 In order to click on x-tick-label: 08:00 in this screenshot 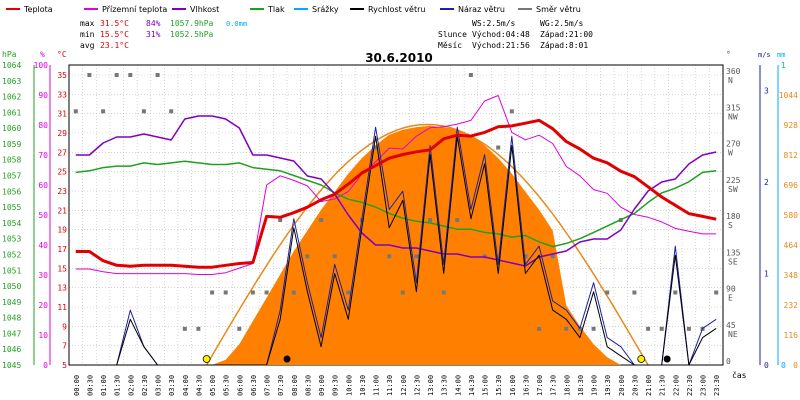, I will do `click(295, 385)`.